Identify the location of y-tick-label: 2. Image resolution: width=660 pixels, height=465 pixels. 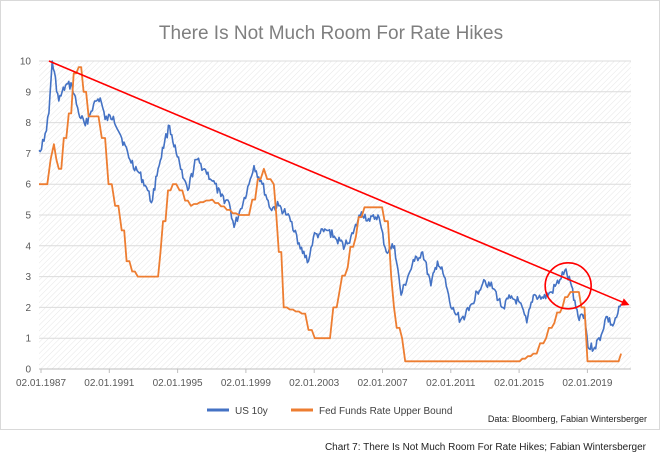
(28, 308).